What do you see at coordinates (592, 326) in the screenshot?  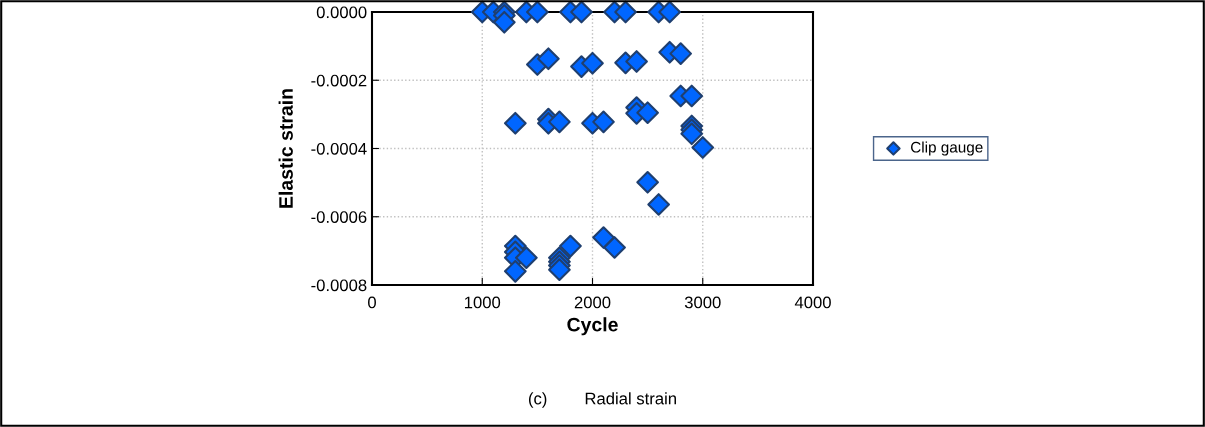 I see `x-axis-title: Cycle` at bounding box center [592, 326].